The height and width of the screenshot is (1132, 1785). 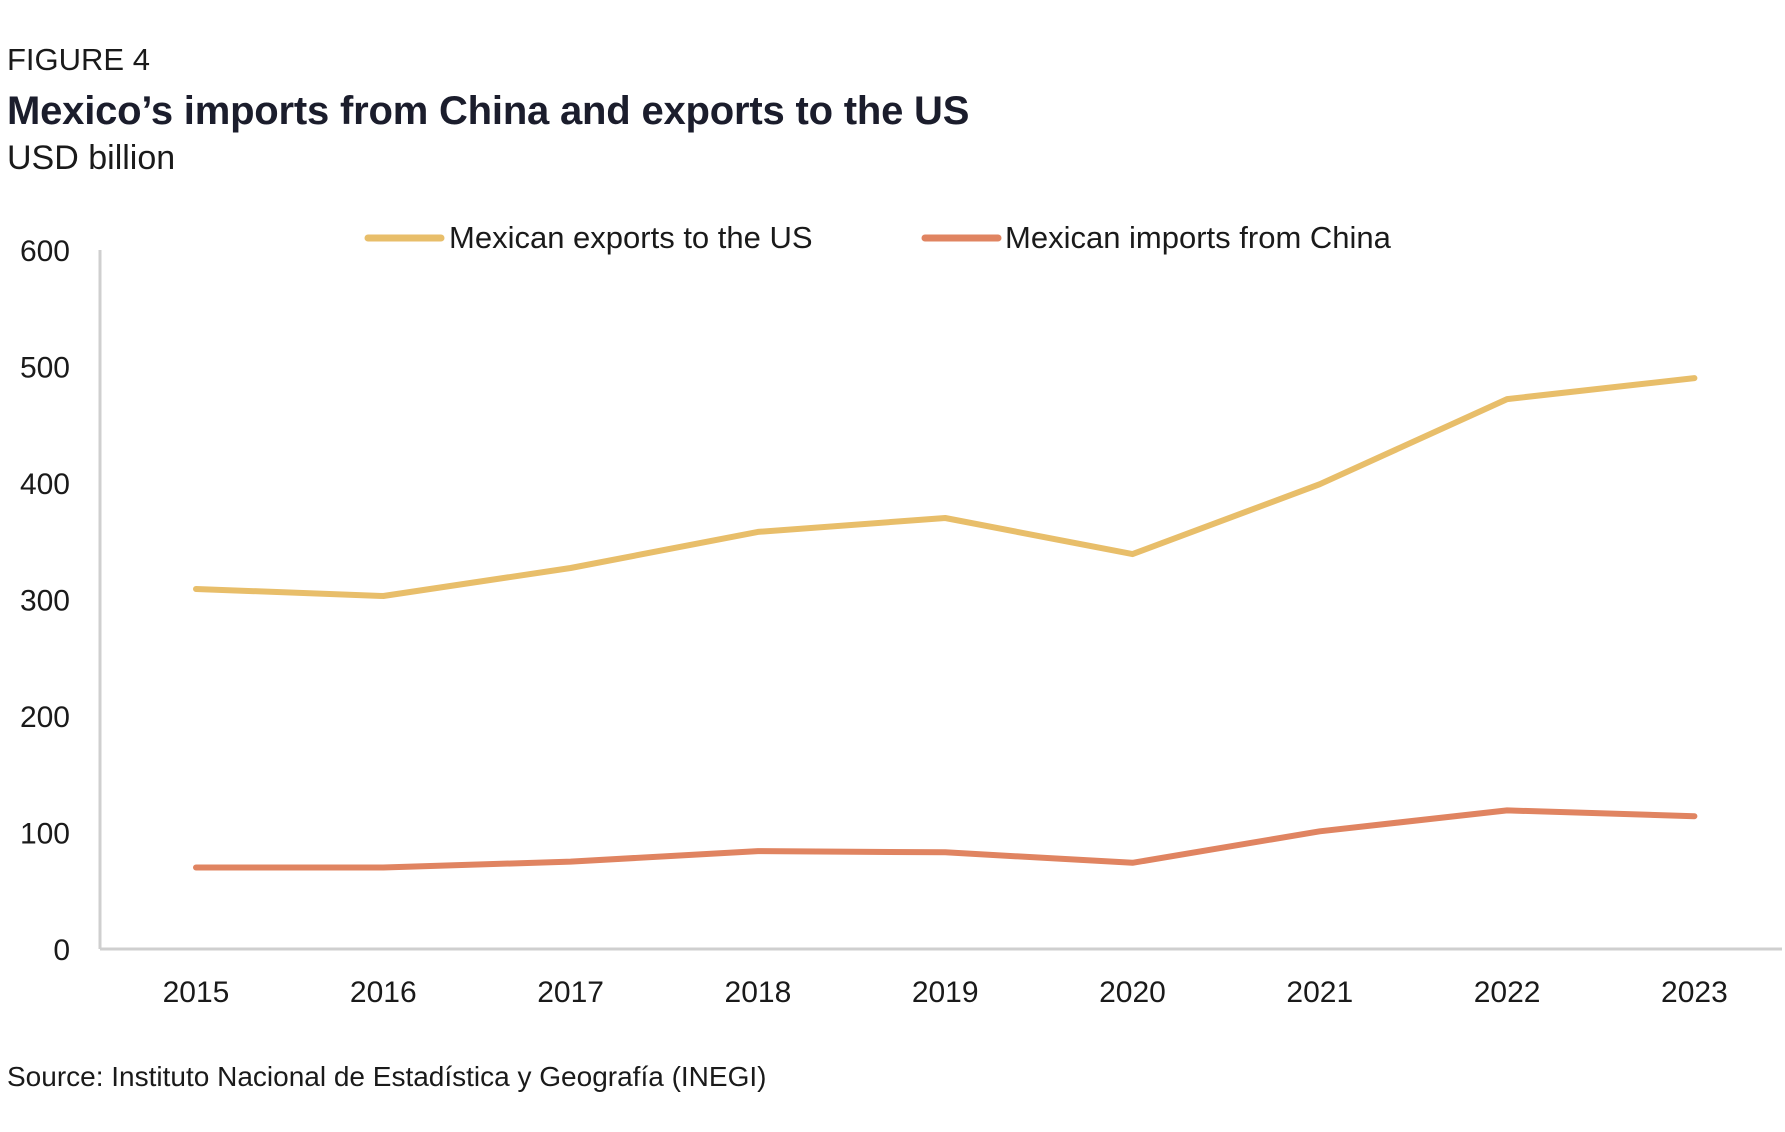 I want to click on y-tick-label: 0, so click(x=61, y=950).